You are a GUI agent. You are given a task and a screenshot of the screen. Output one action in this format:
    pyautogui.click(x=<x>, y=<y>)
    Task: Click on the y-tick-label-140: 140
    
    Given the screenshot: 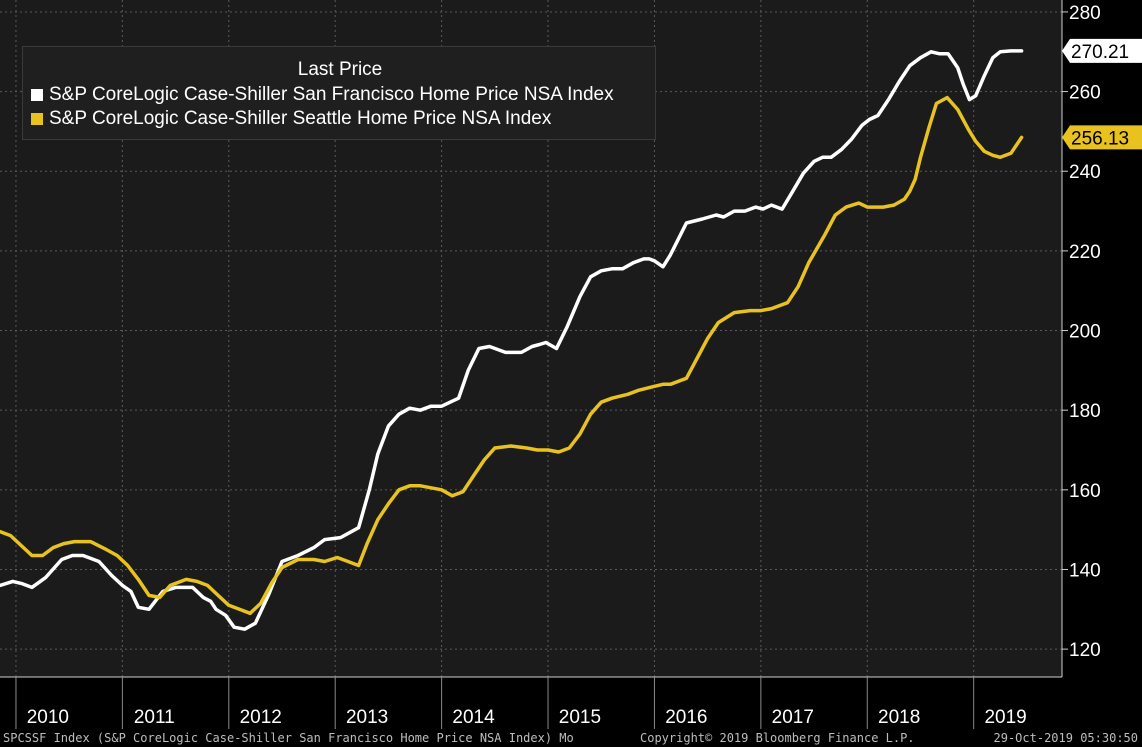 What is the action you would take?
    pyautogui.click(x=1085, y=570)
    